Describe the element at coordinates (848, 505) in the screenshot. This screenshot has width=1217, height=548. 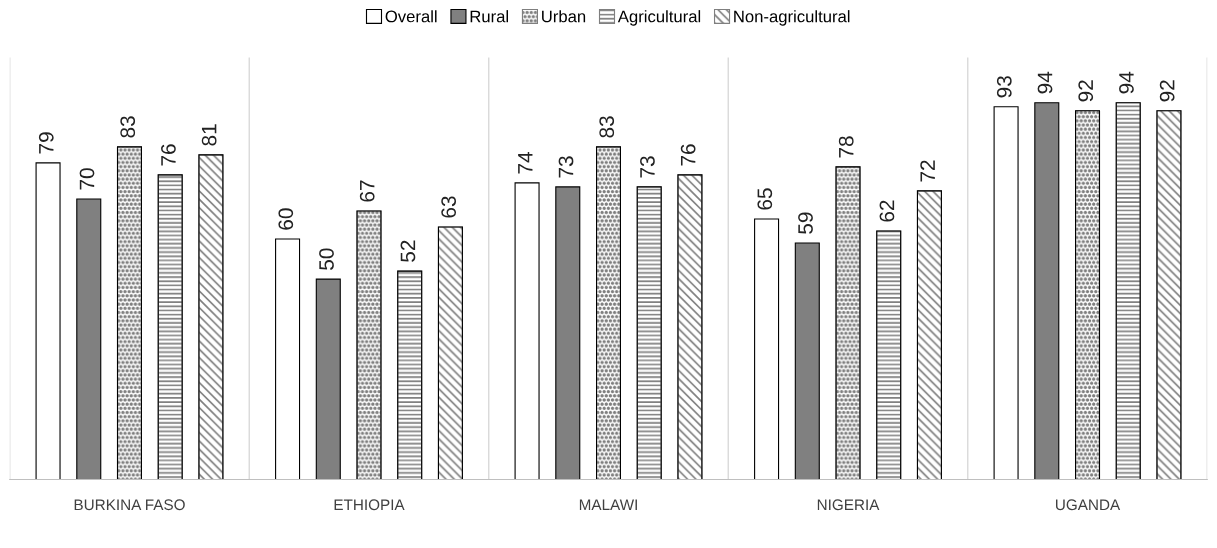
I see `x-tick-label: NIGERIA` at that location.